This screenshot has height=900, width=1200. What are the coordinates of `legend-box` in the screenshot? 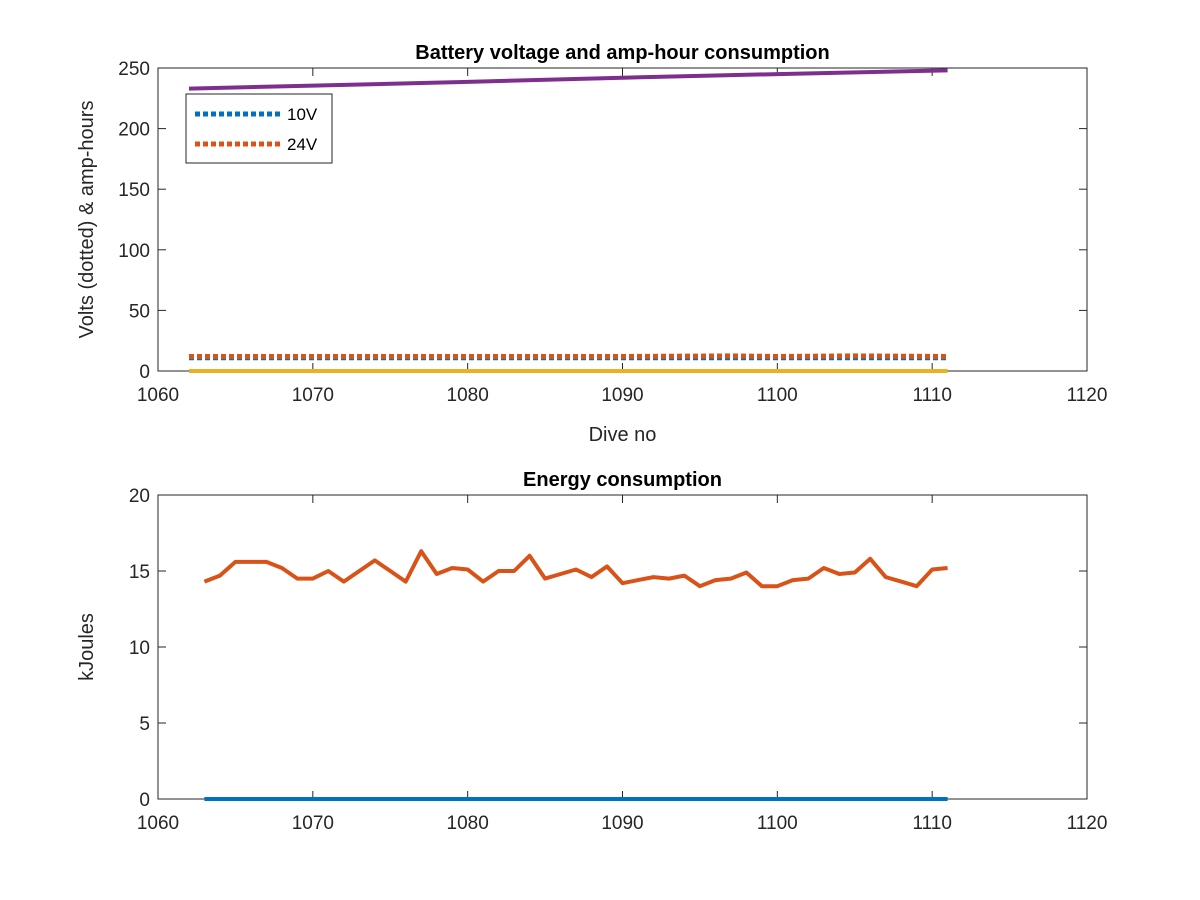 It's located at (259, 128).